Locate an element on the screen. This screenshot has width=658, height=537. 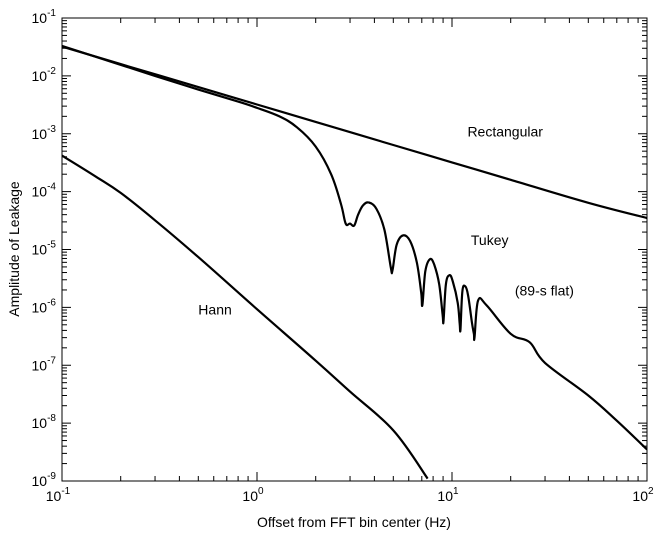
y-tick-label: 10⁻⁹ is located at coordinates (44, 480).